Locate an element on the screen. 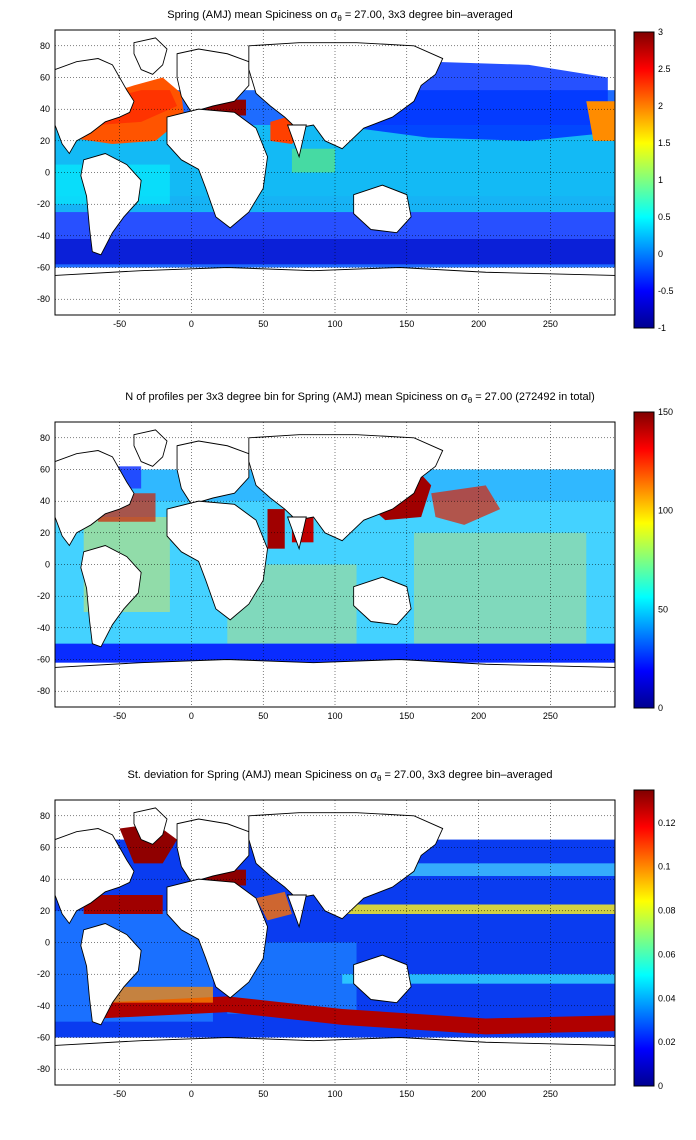 This screenshot has width=696, height=1140. colorbar-tick-label: 2.5 is located at coordinates (664, 69).